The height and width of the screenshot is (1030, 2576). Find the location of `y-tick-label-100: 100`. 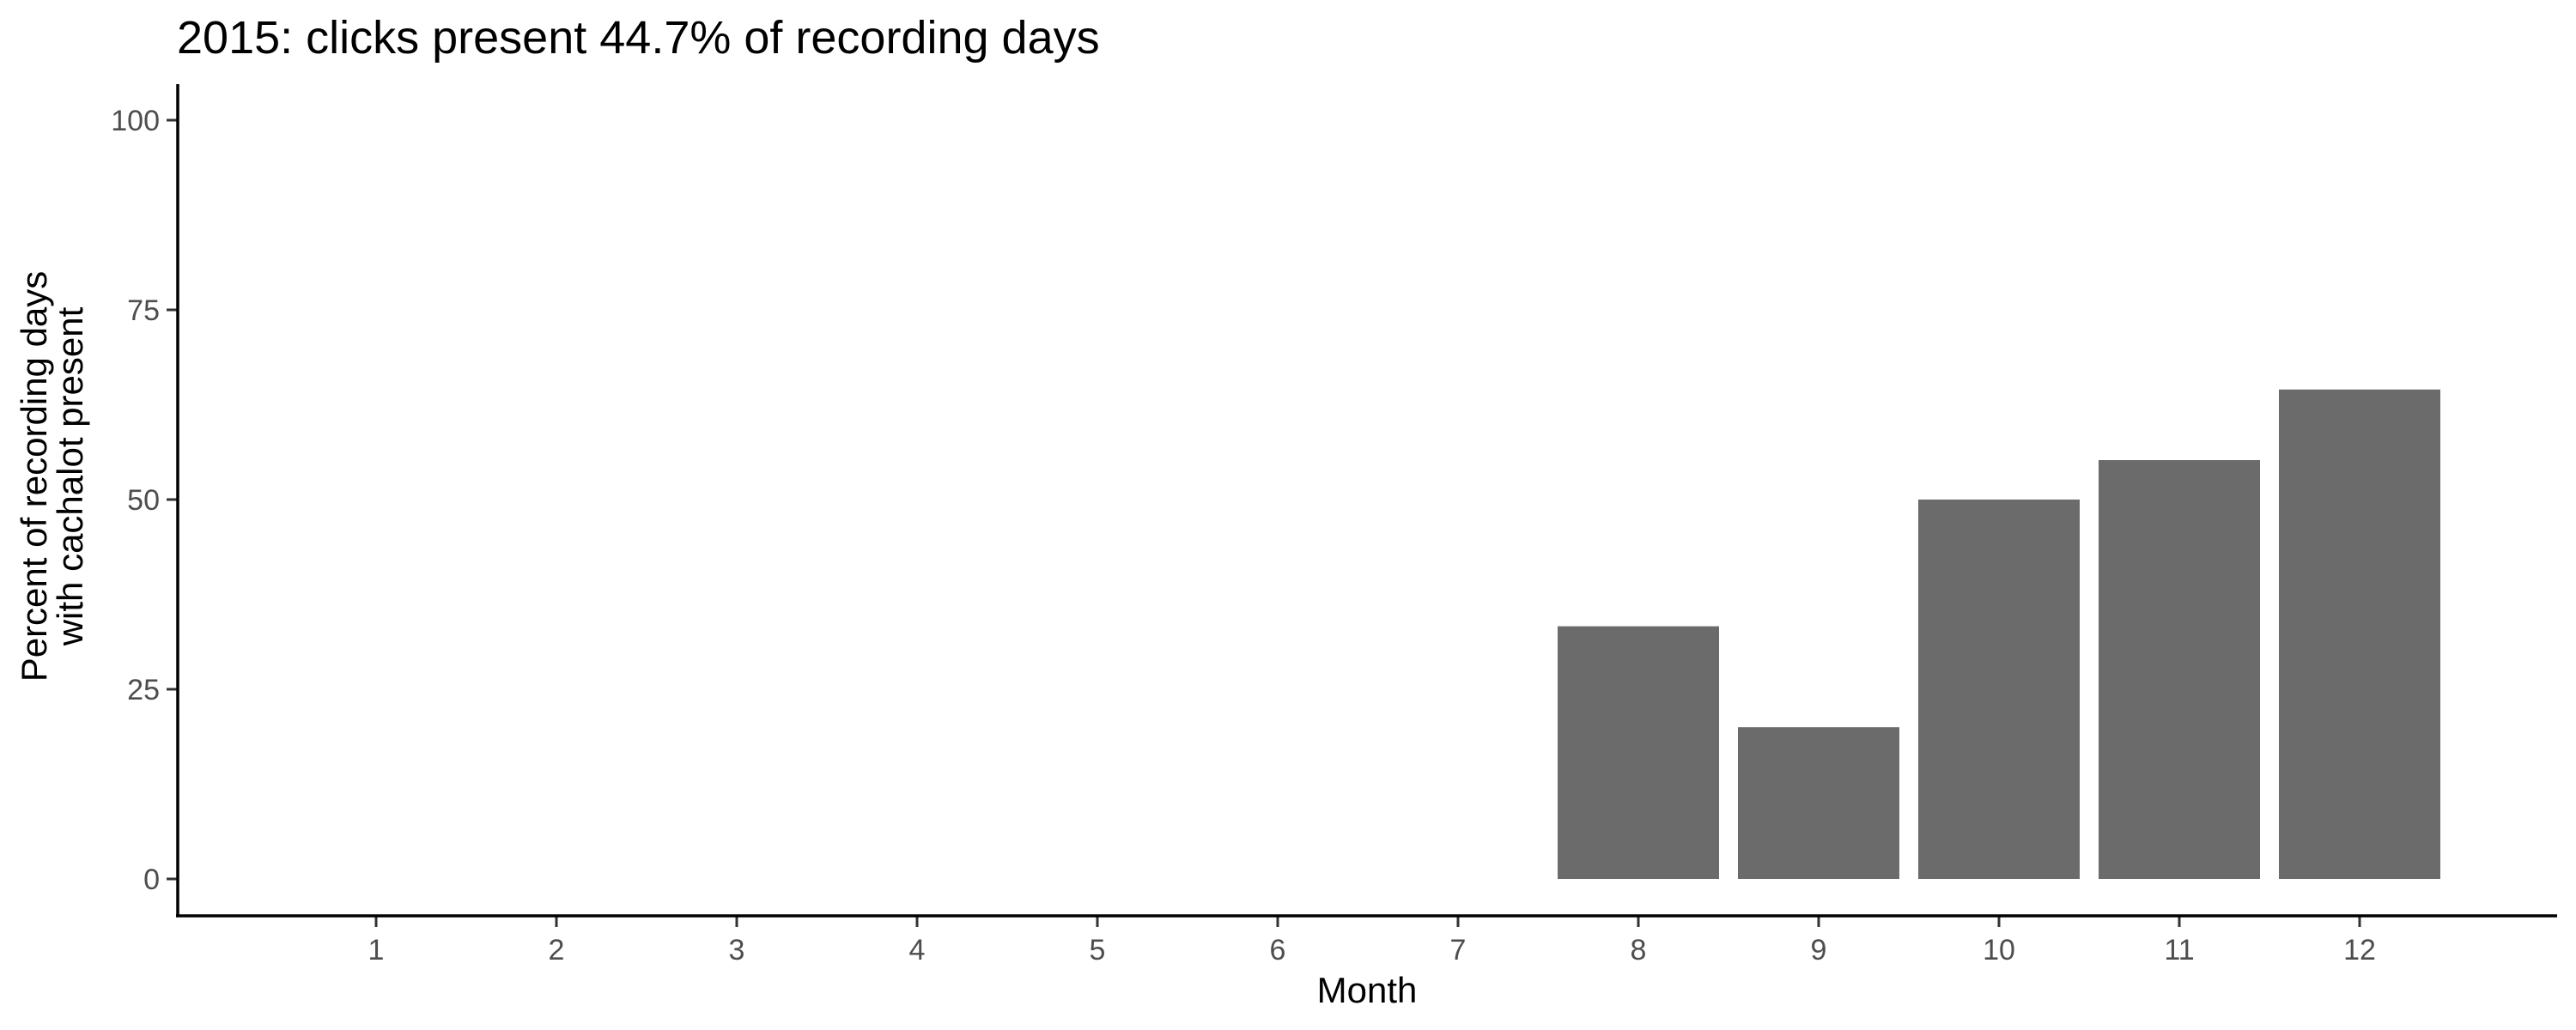

y-tick-label-100: 100 is located at coordinates (135, 121).